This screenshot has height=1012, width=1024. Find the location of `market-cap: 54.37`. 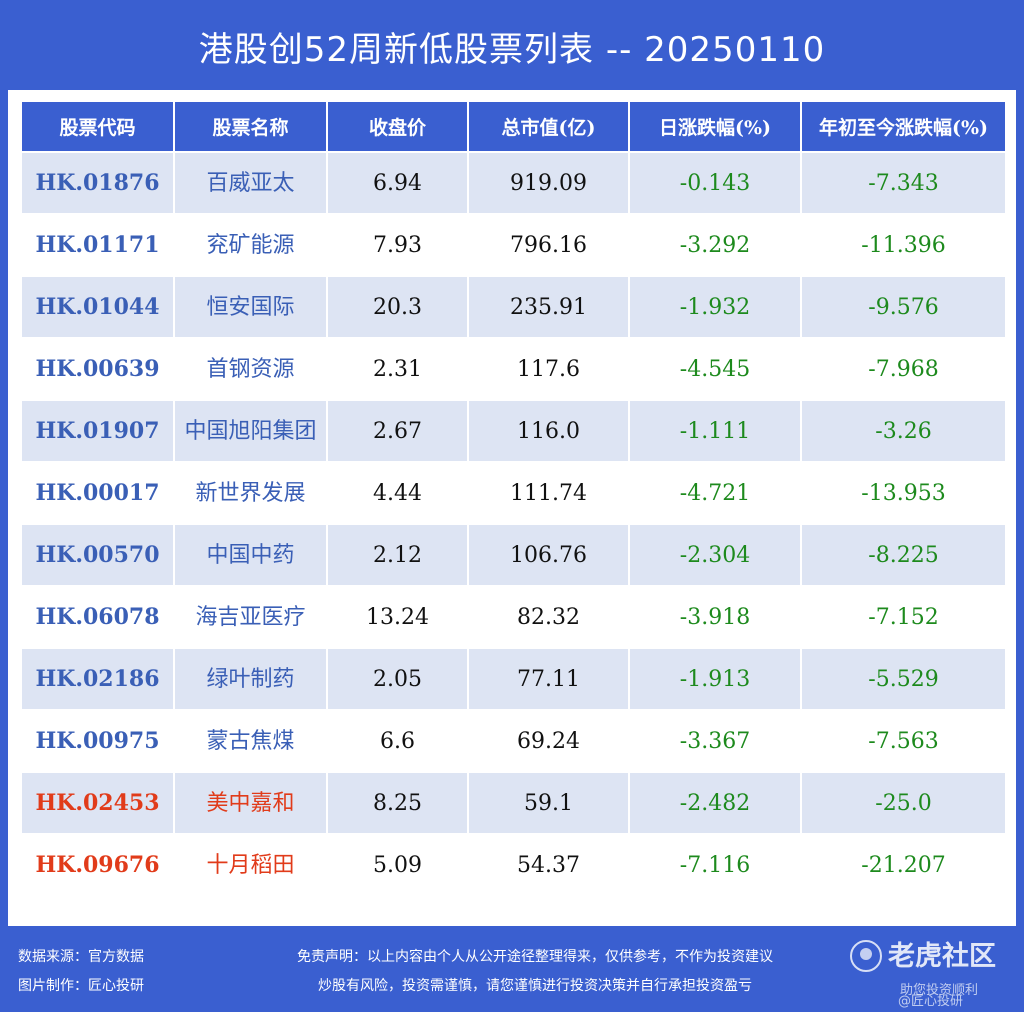

market-cap: 54.37 is located at coordinates (548, 865).